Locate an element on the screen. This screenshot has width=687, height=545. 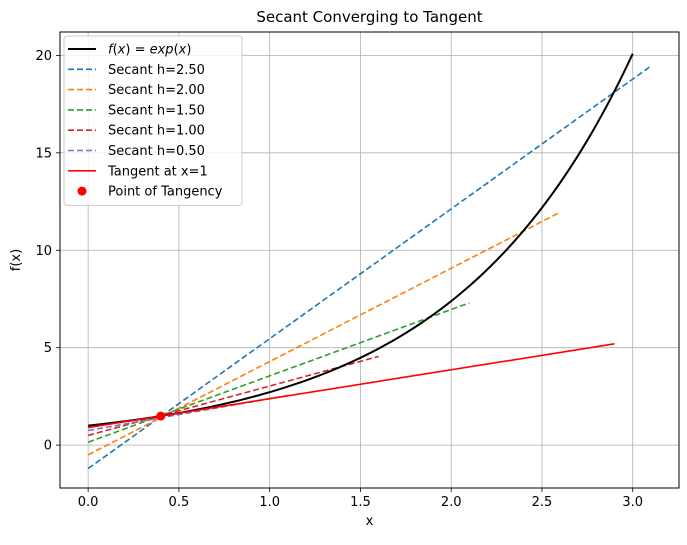
y-tick-label: 15 is located at coordinates (43, 153).